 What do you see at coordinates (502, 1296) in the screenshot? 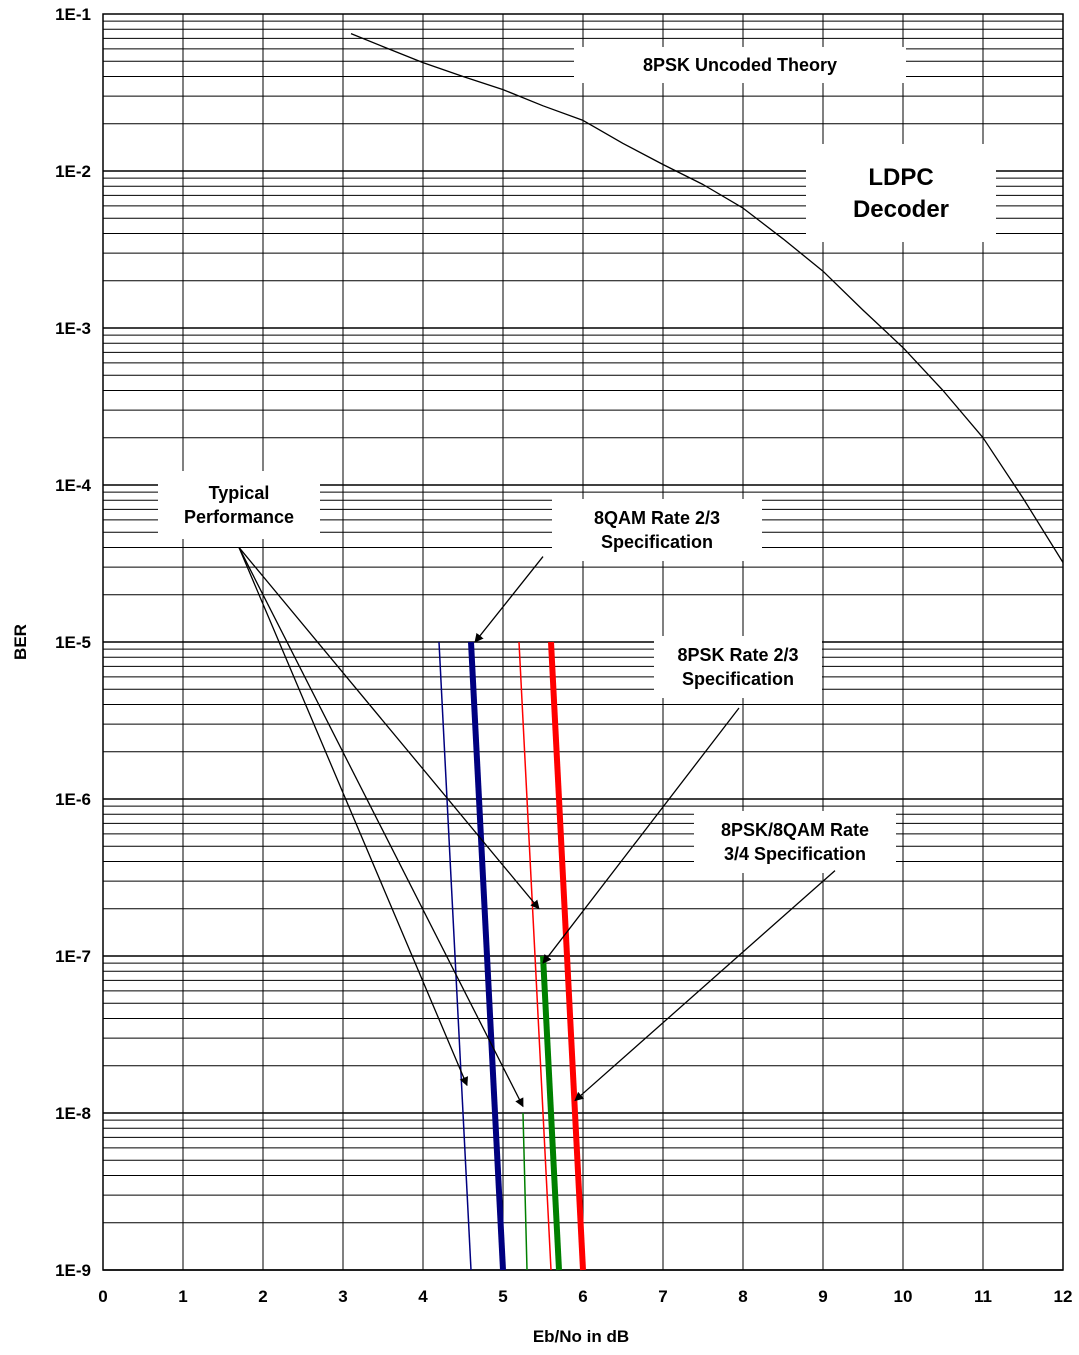
I see `x-tick-label: 5` at bounding box center [502, 1296].